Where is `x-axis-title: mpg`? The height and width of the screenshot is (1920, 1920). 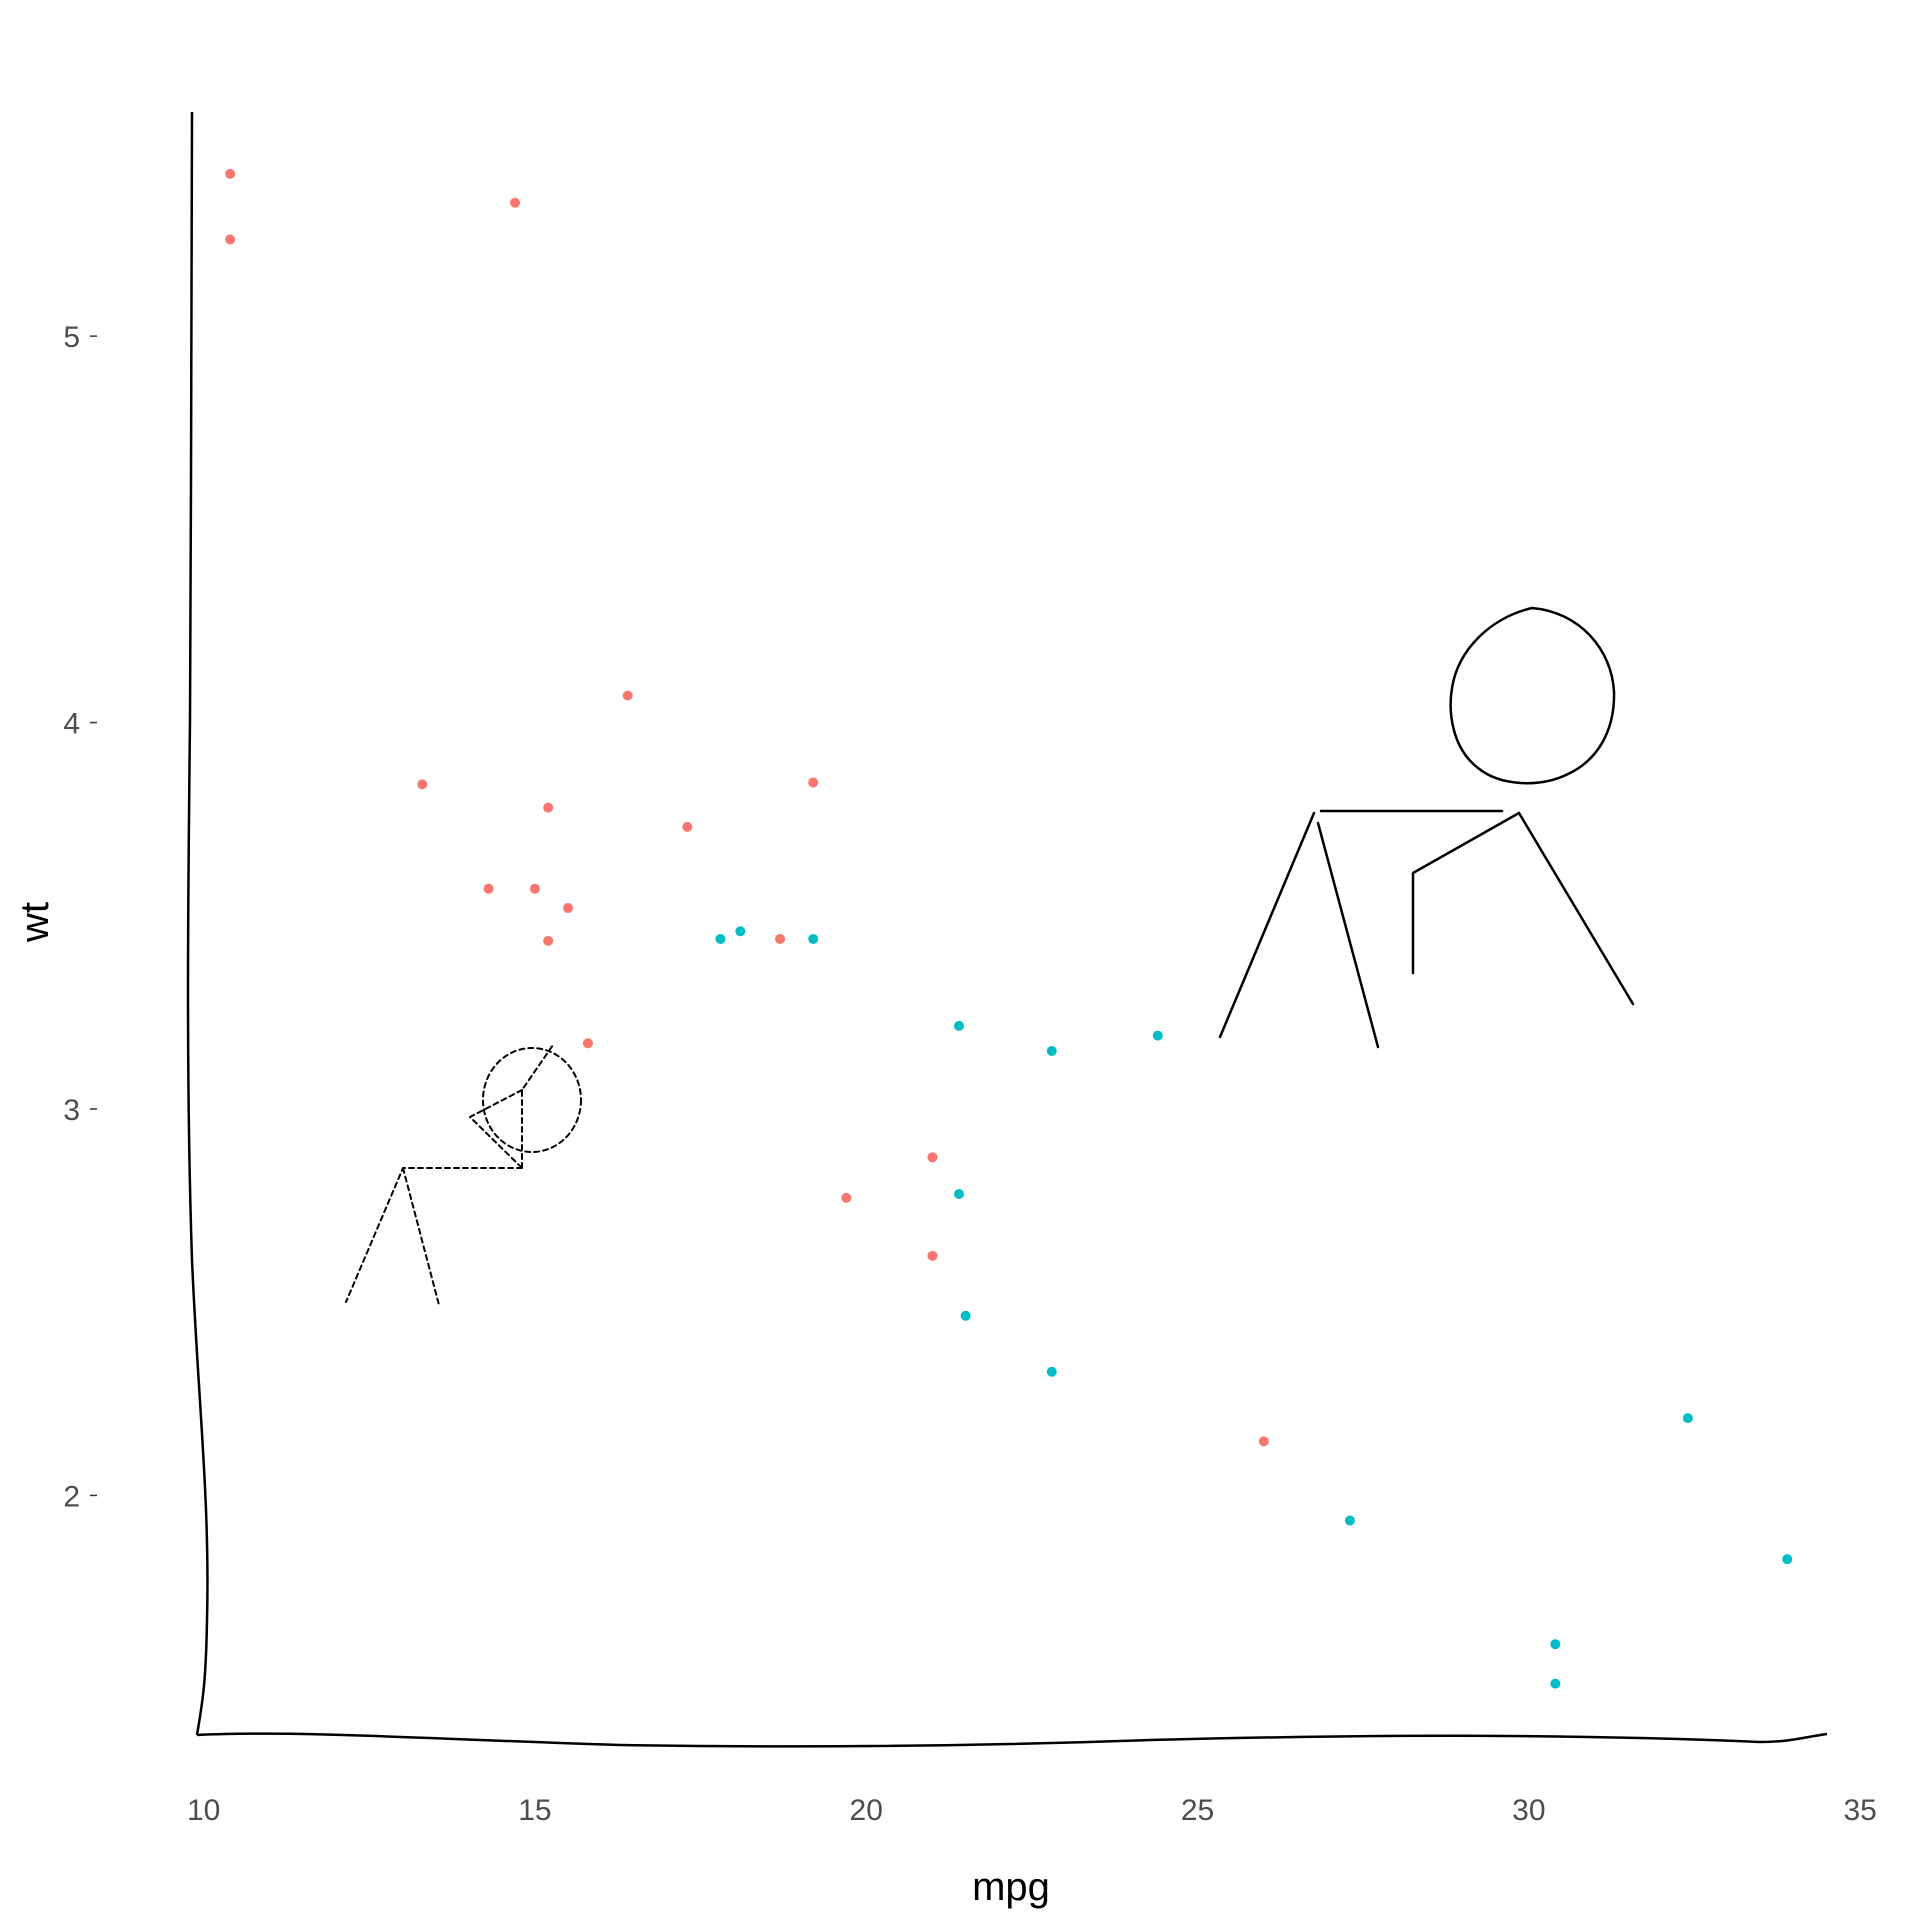 x-axis-title: mpg is located at coordinates (1011, 1887).